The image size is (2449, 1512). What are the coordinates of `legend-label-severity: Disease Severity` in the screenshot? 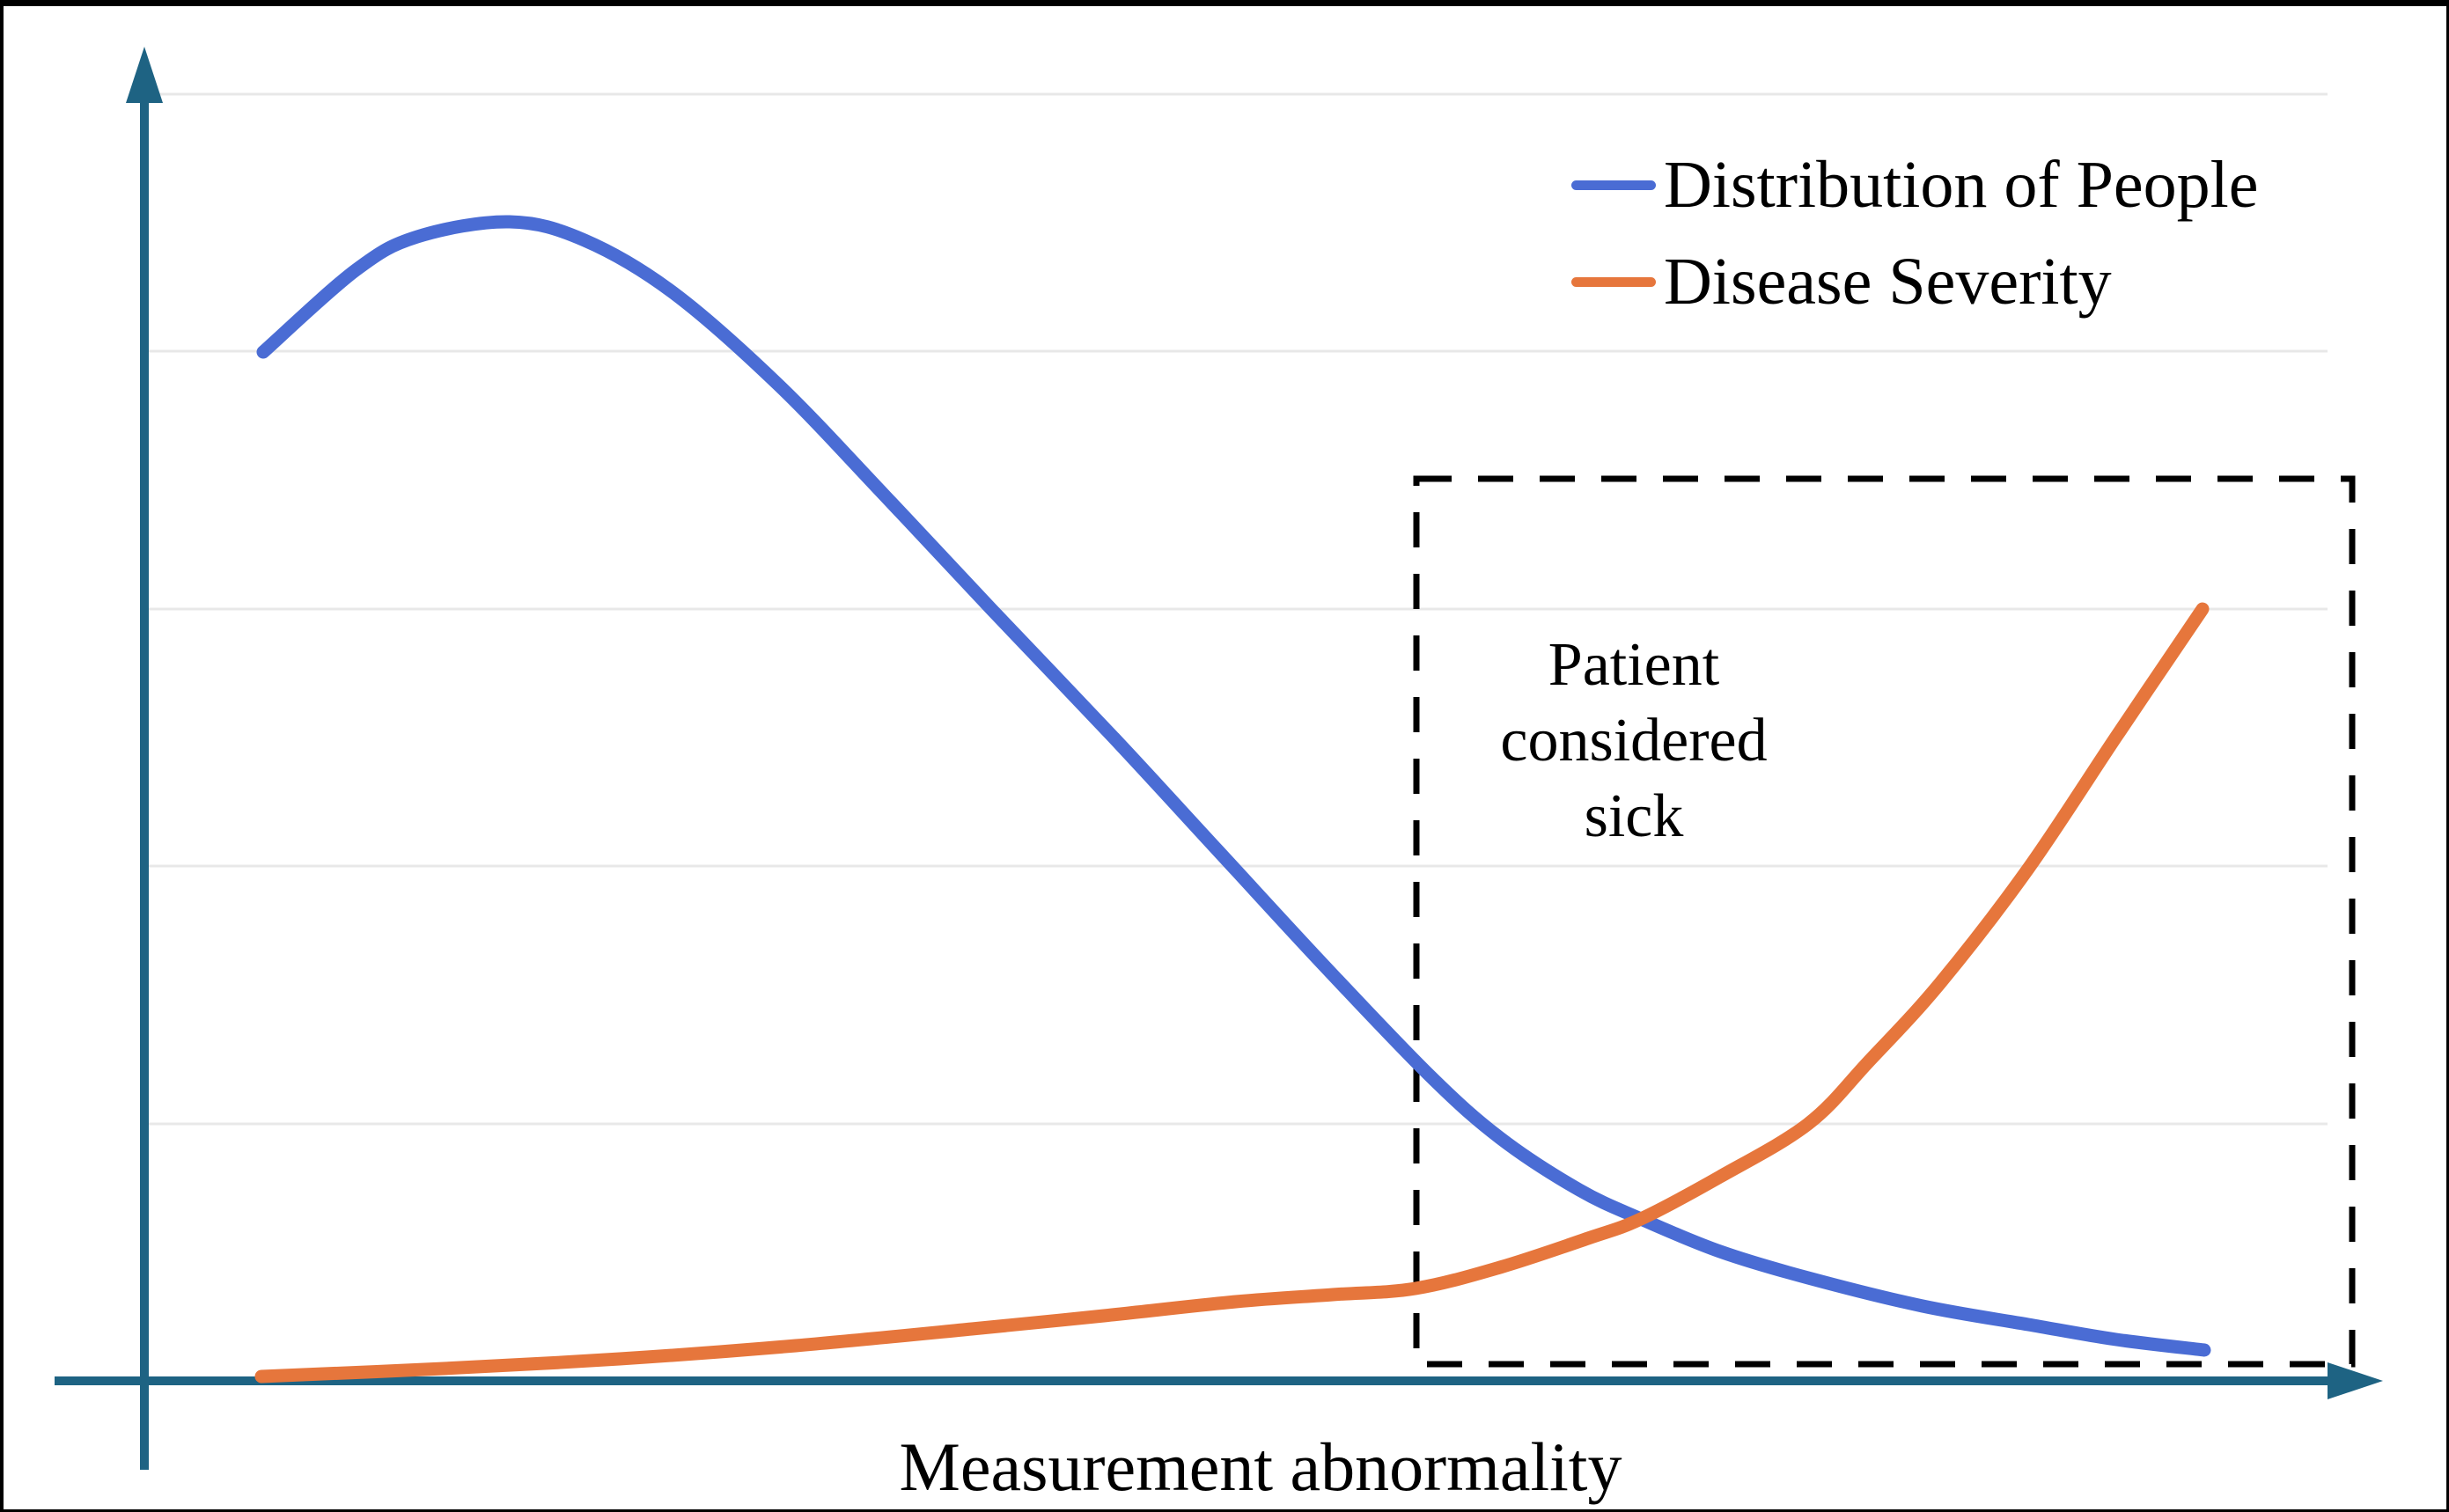 It's located at (1888, 282).